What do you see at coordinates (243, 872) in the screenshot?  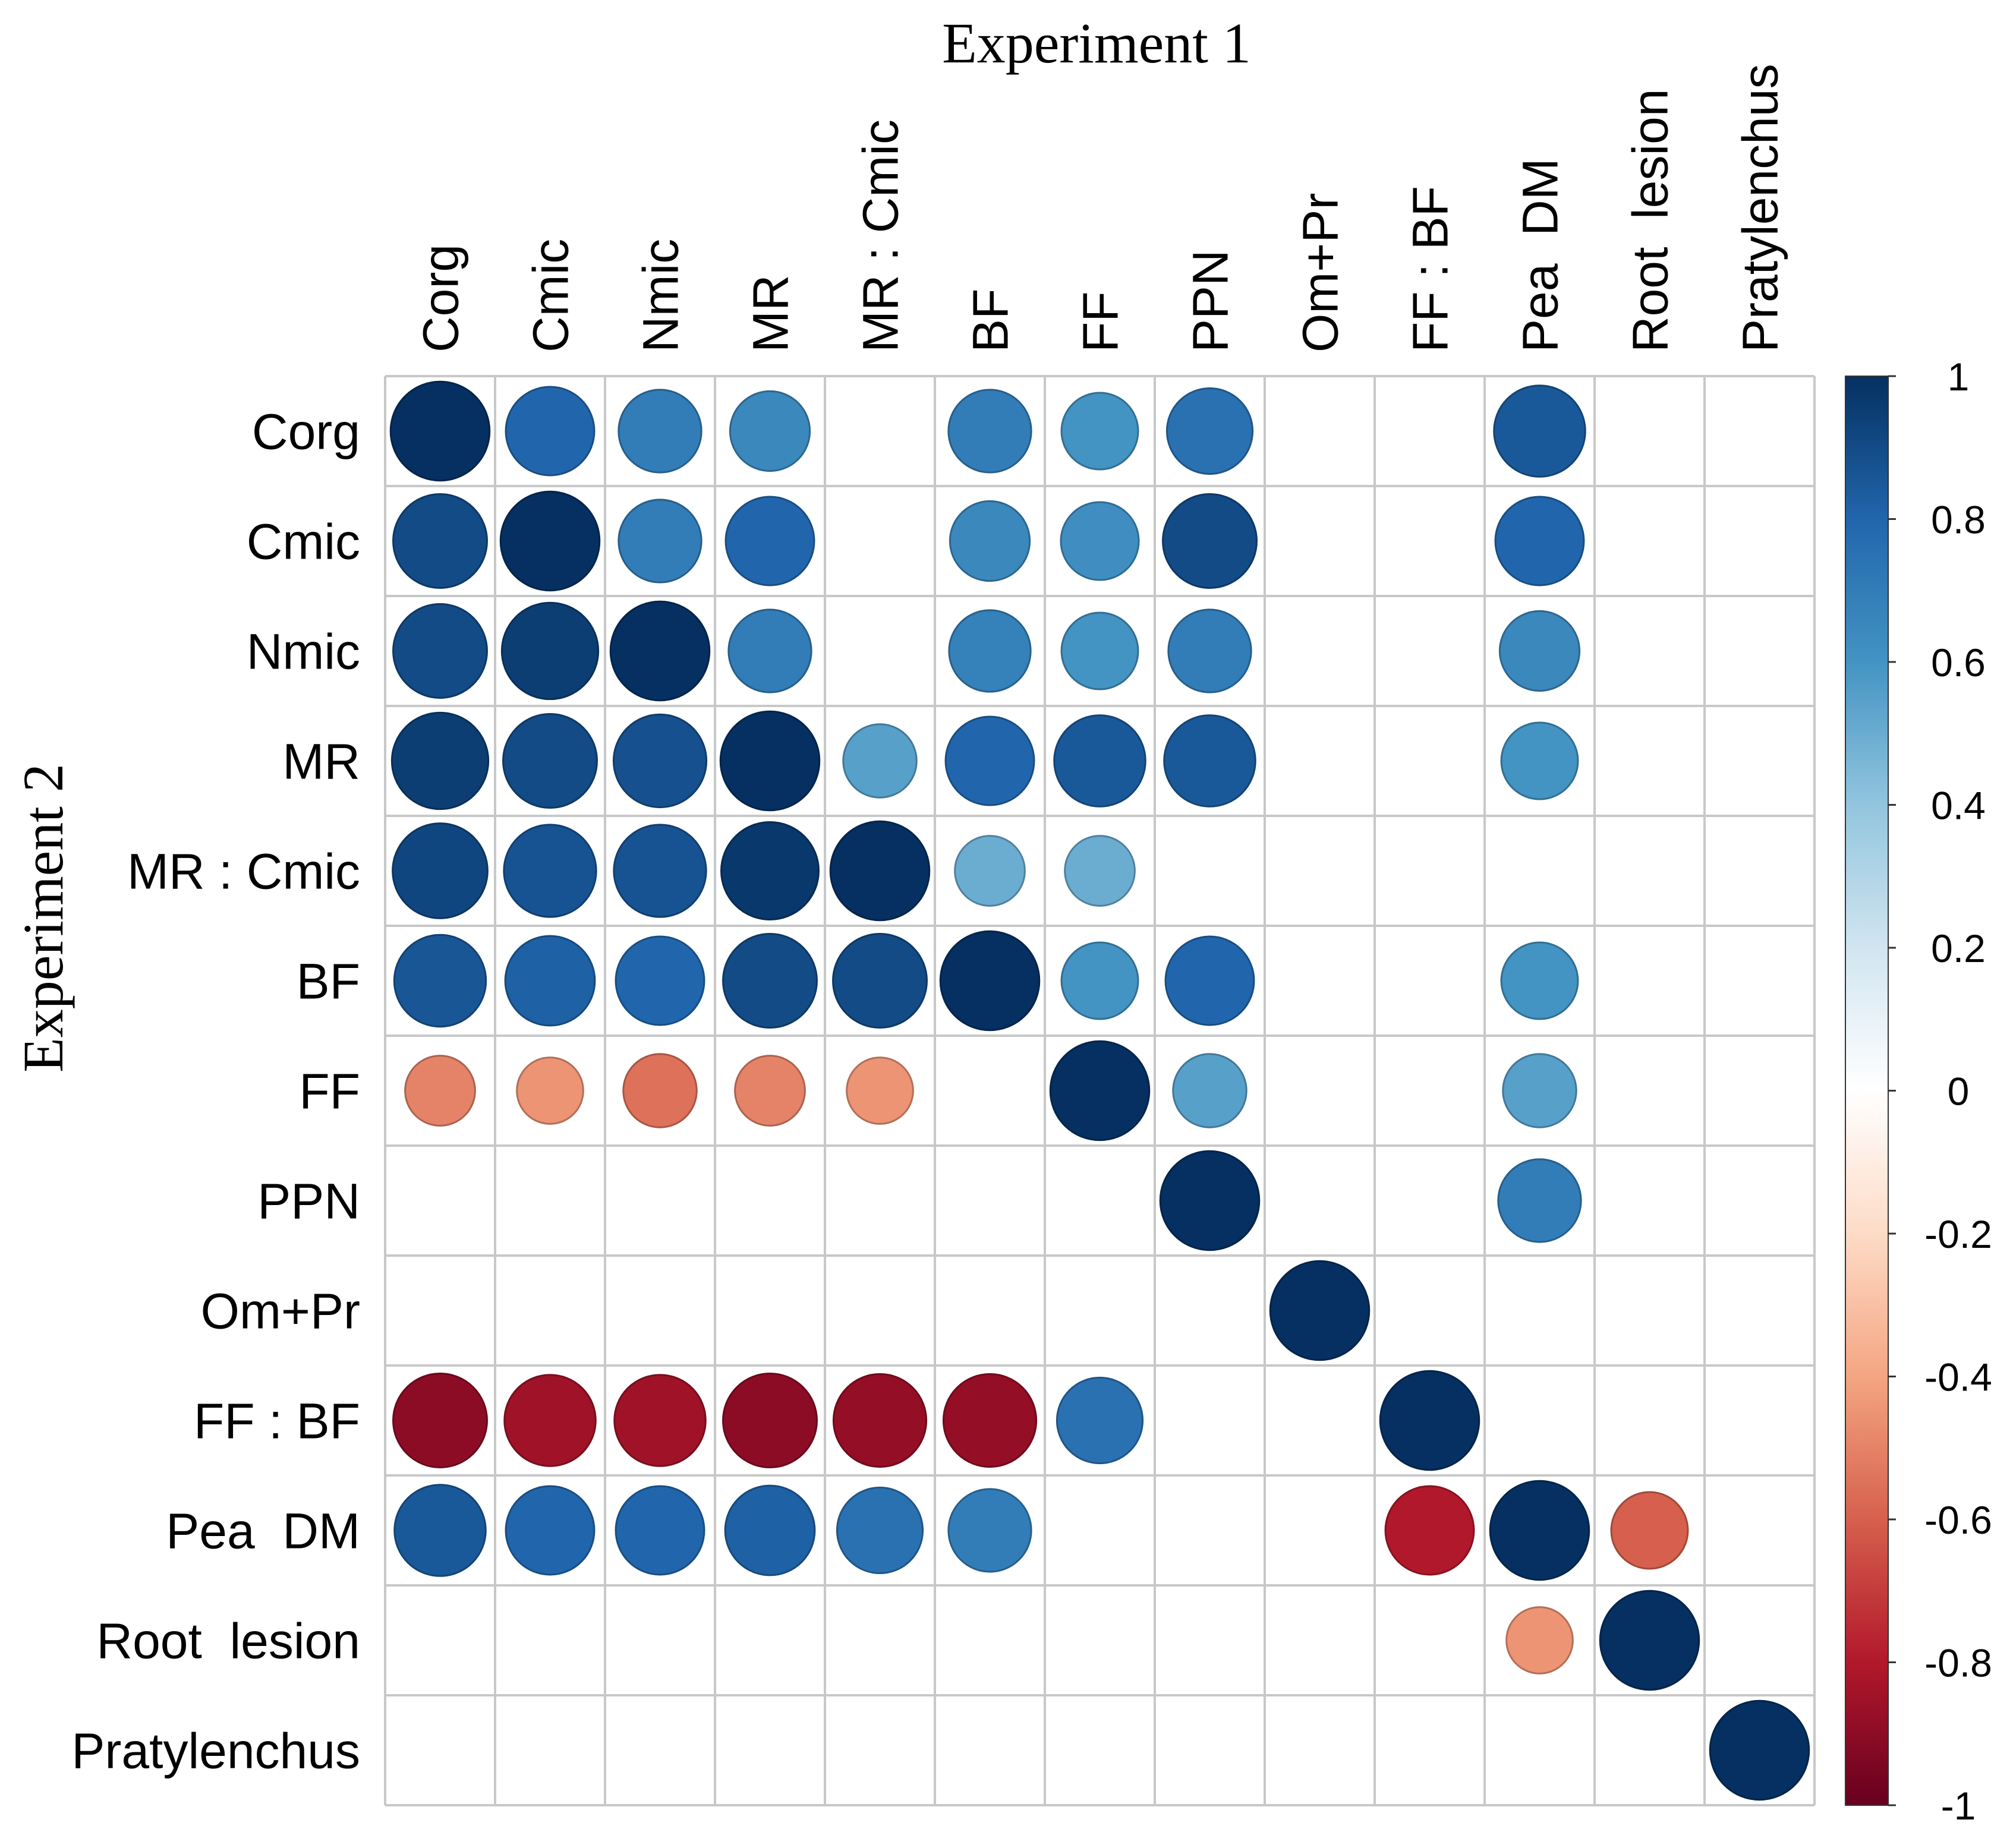 I see `row-label: MR : Cmic` at bounding box center [243, 872].